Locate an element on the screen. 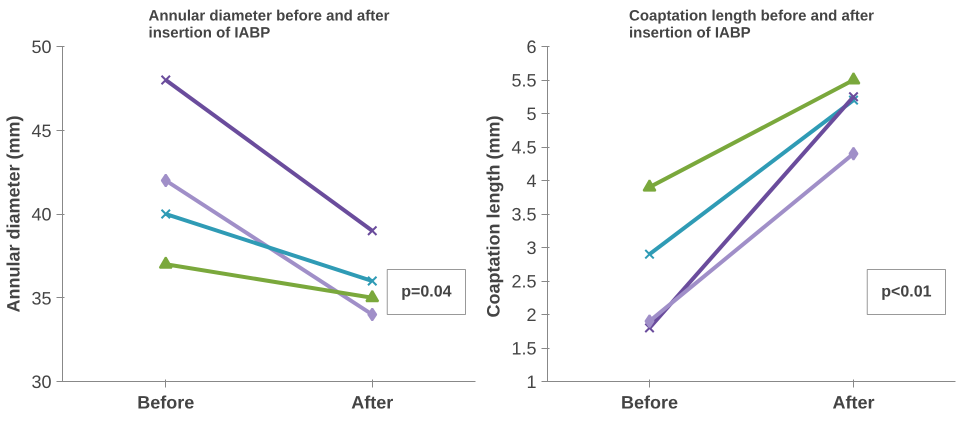 The width and height of the screenshot is (967, 421). y-tick-label: 5.5 is located at coordinates (524, 80).